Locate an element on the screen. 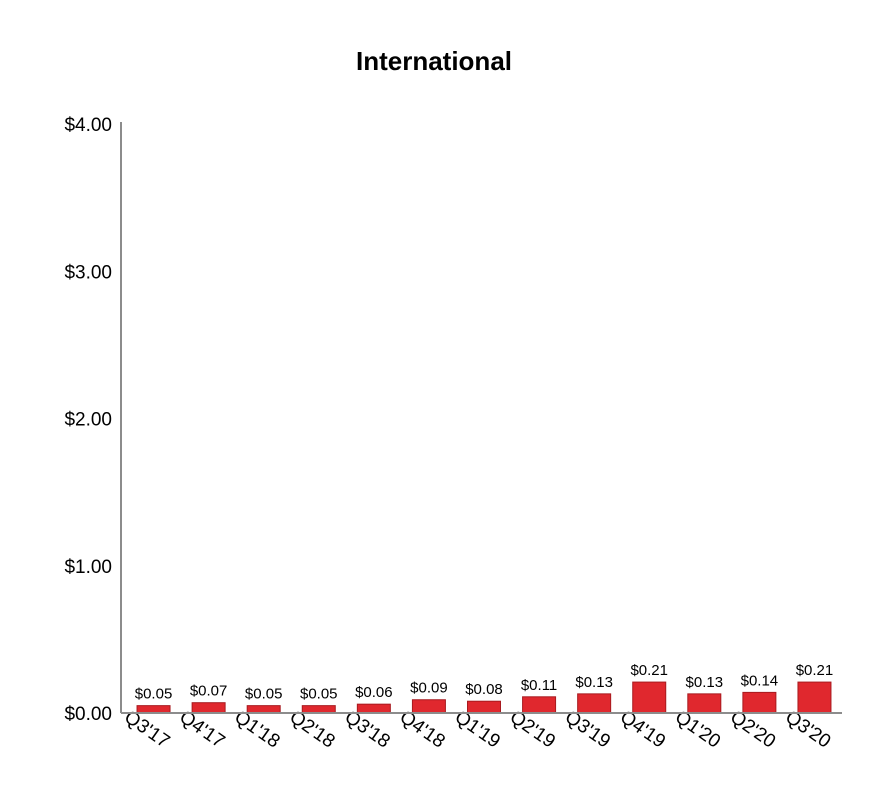 The image size is (888, 809). y-tick-label: $2.00 is located at coordinates (88, 420).